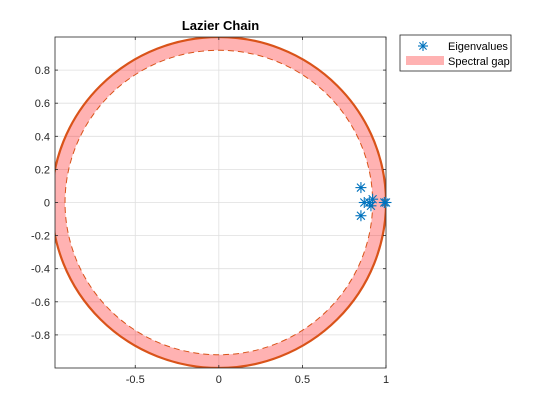 This screenshot has height=420, width=560. What do you see at coordinates (42, 71) in the screenshot?
I see `y-tick-label: 0.8` at bounding box center [42, 71].